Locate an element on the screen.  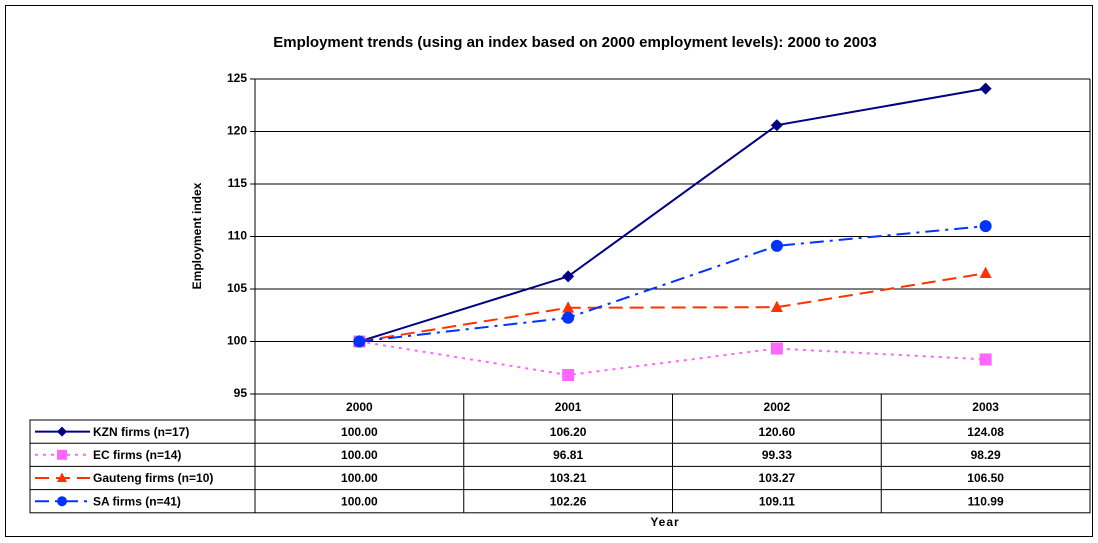
y-tick-label: 100 is located at coordinates (237, 341).